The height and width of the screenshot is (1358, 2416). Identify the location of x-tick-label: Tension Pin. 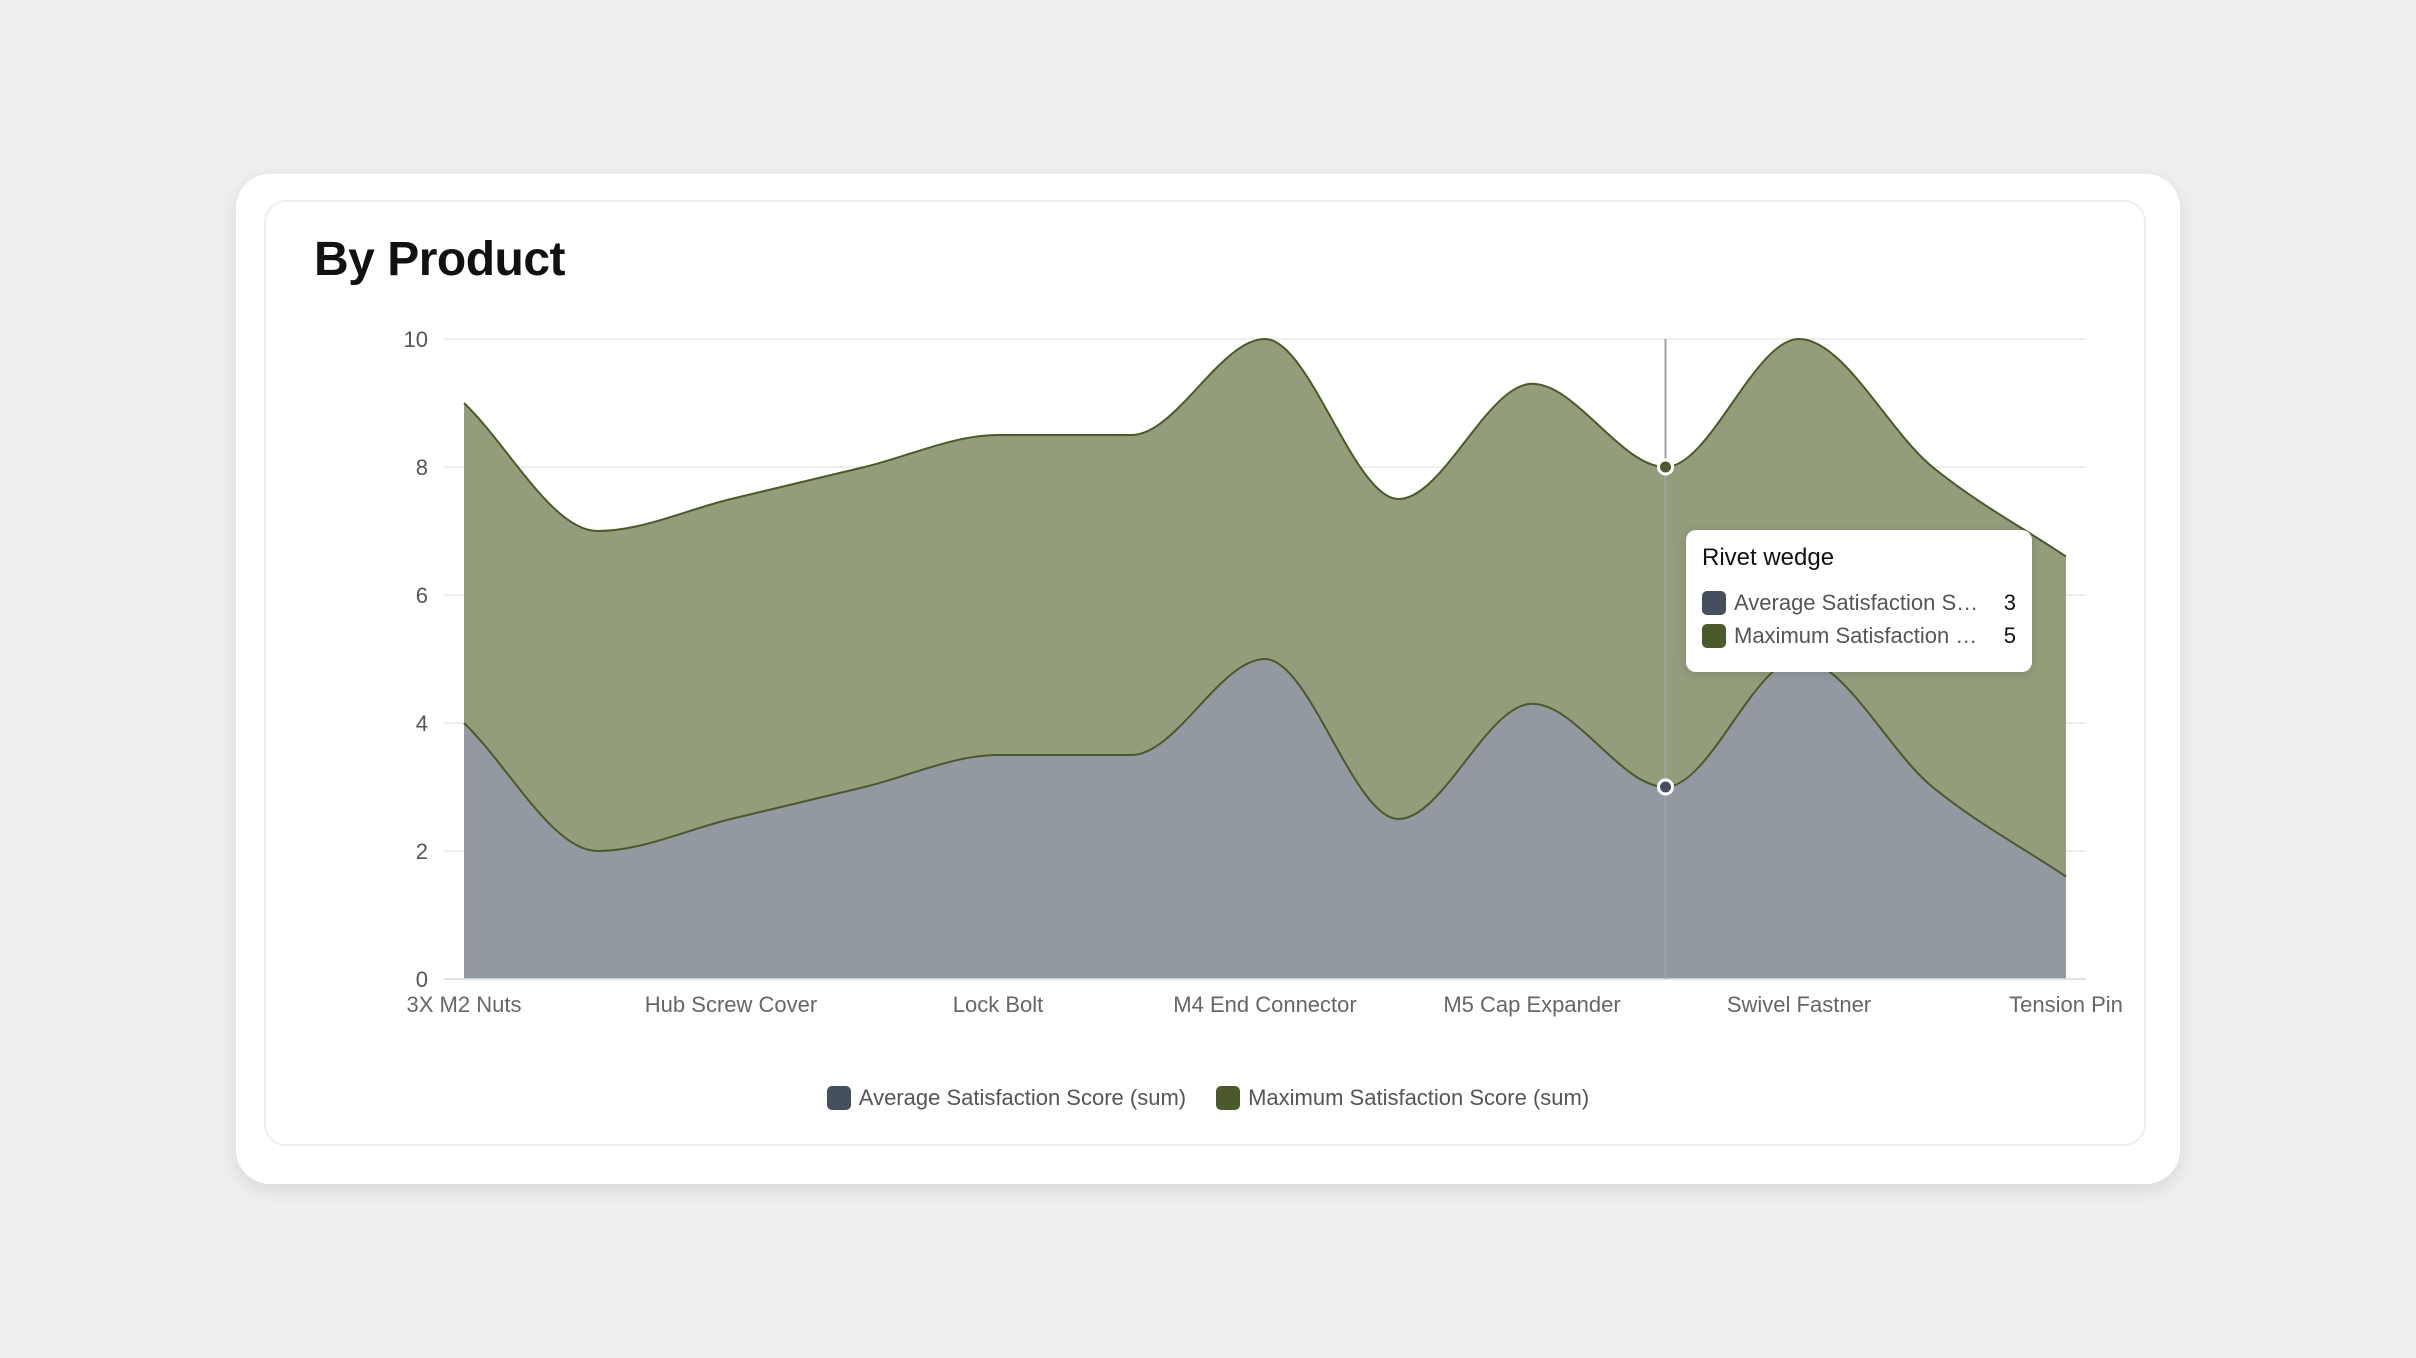
(2066, 1004).